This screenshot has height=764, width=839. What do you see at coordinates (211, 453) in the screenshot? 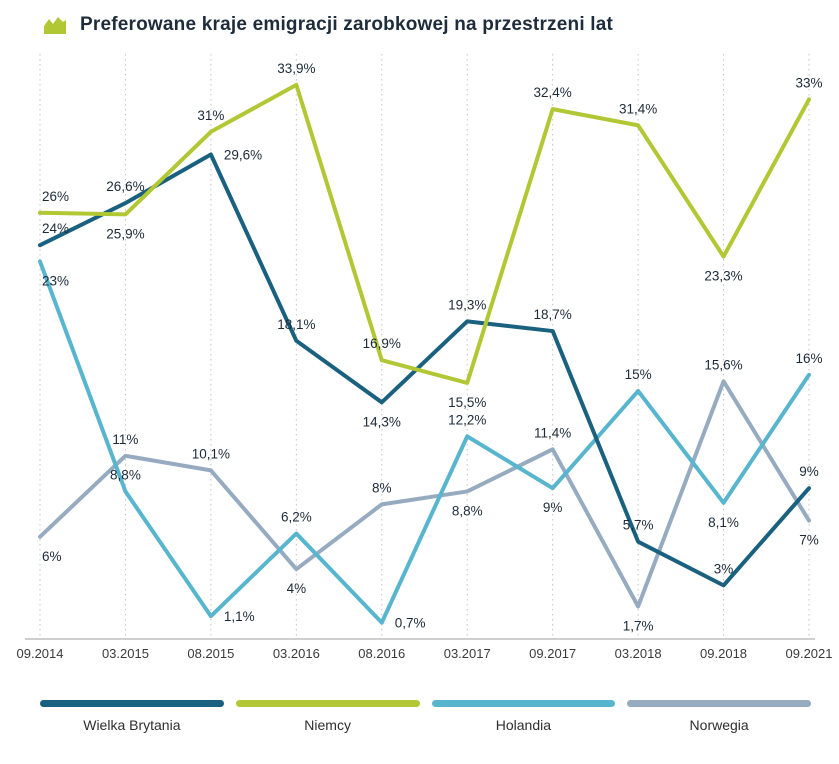
I see `data-label-norwegia: 10,1%` at bounding box center [211, 453].